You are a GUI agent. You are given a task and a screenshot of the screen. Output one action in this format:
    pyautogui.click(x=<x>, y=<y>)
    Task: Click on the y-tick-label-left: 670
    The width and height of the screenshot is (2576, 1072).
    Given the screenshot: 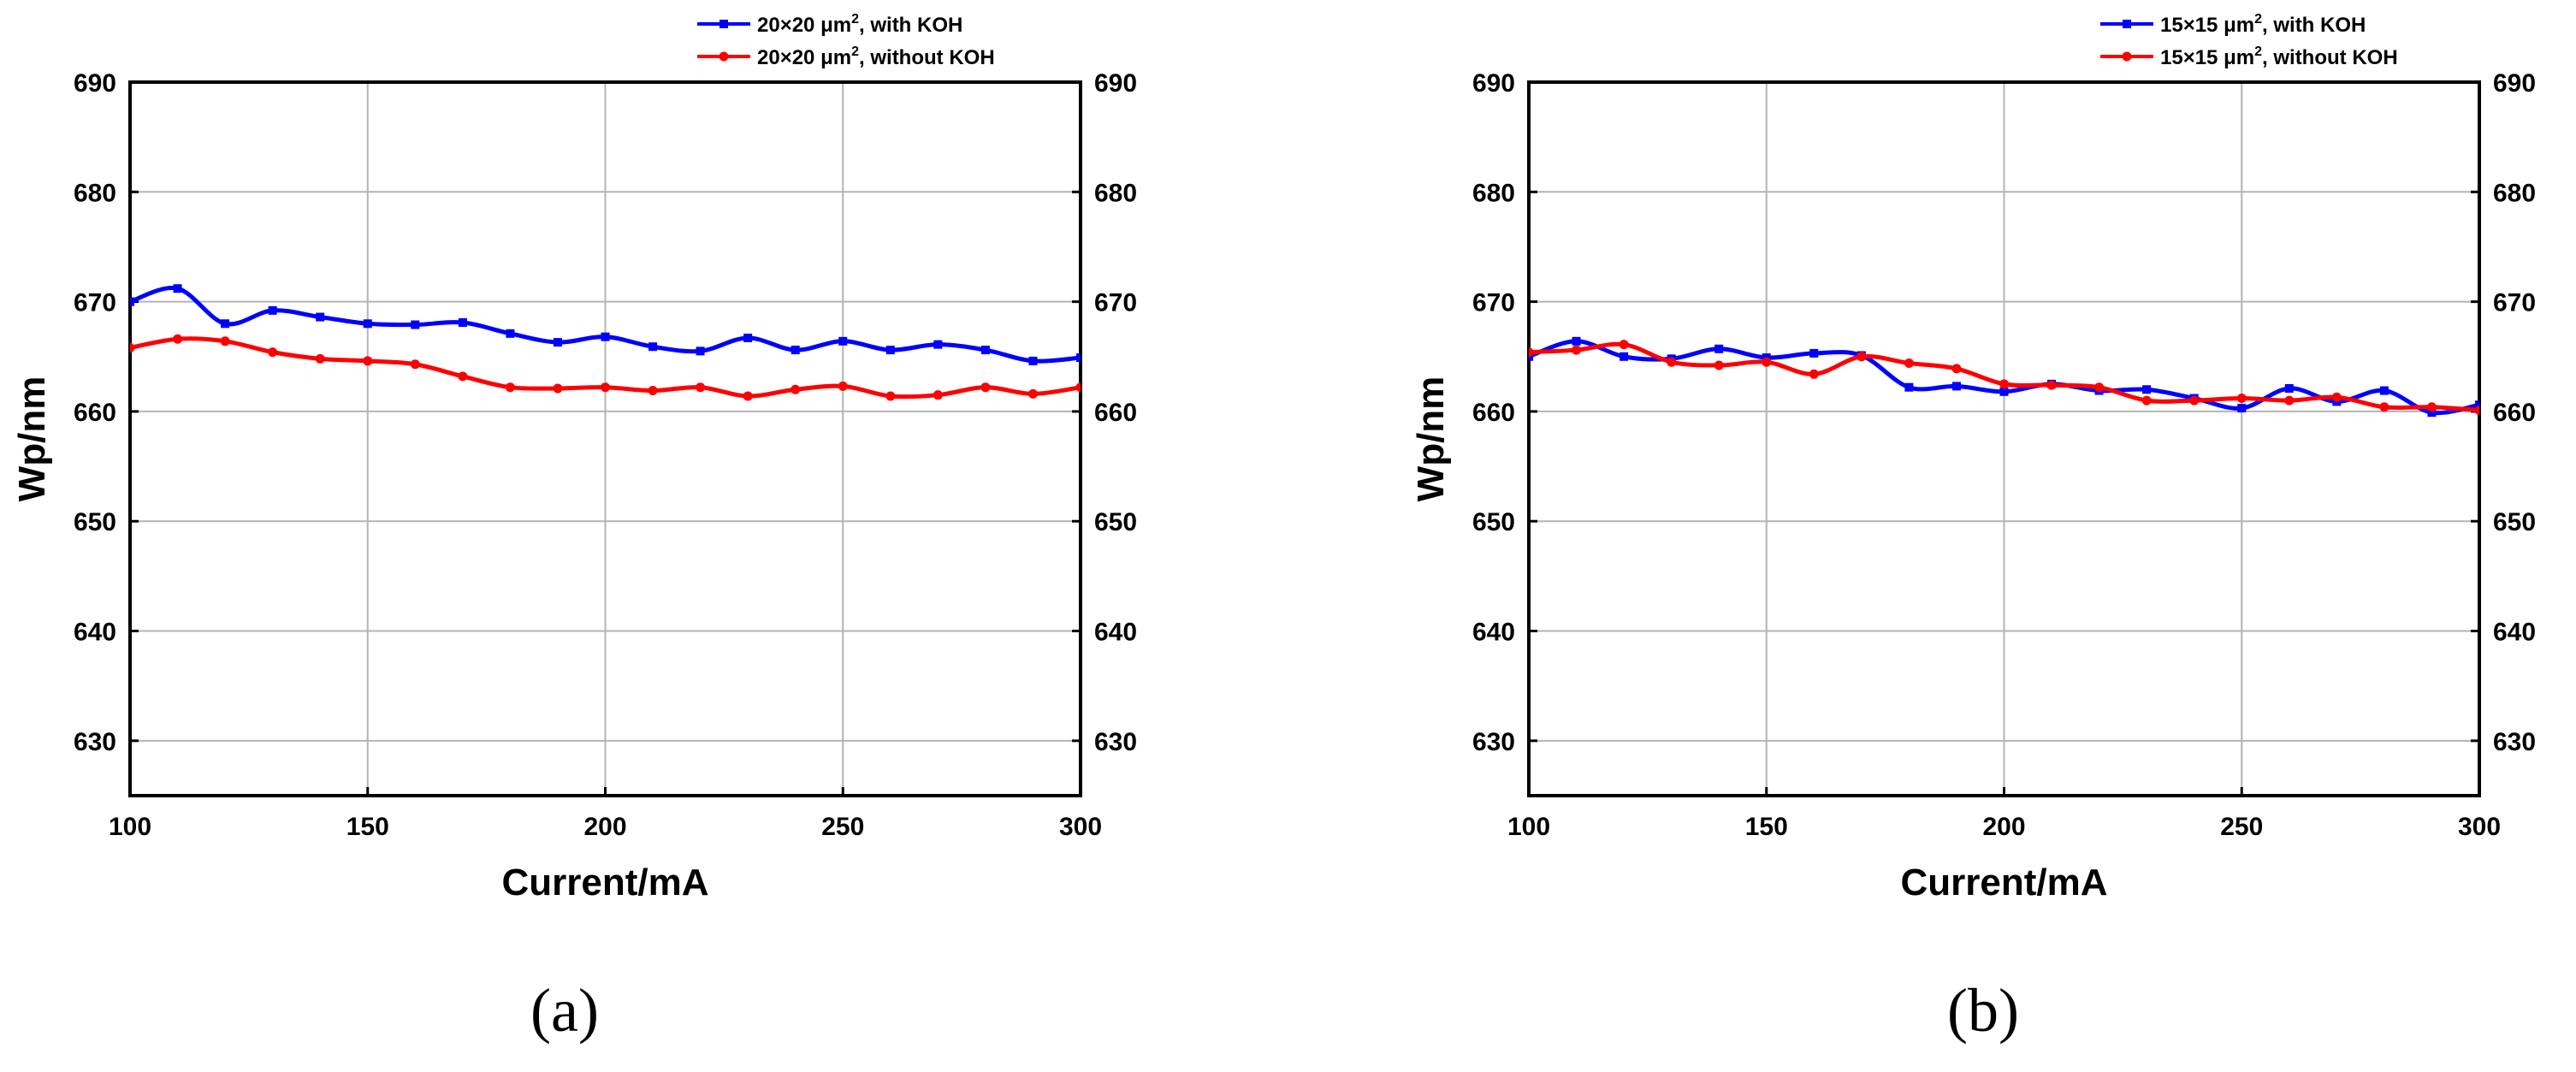 What is the action you would take?
    pyautogui.click(x=1493, y=303)
    